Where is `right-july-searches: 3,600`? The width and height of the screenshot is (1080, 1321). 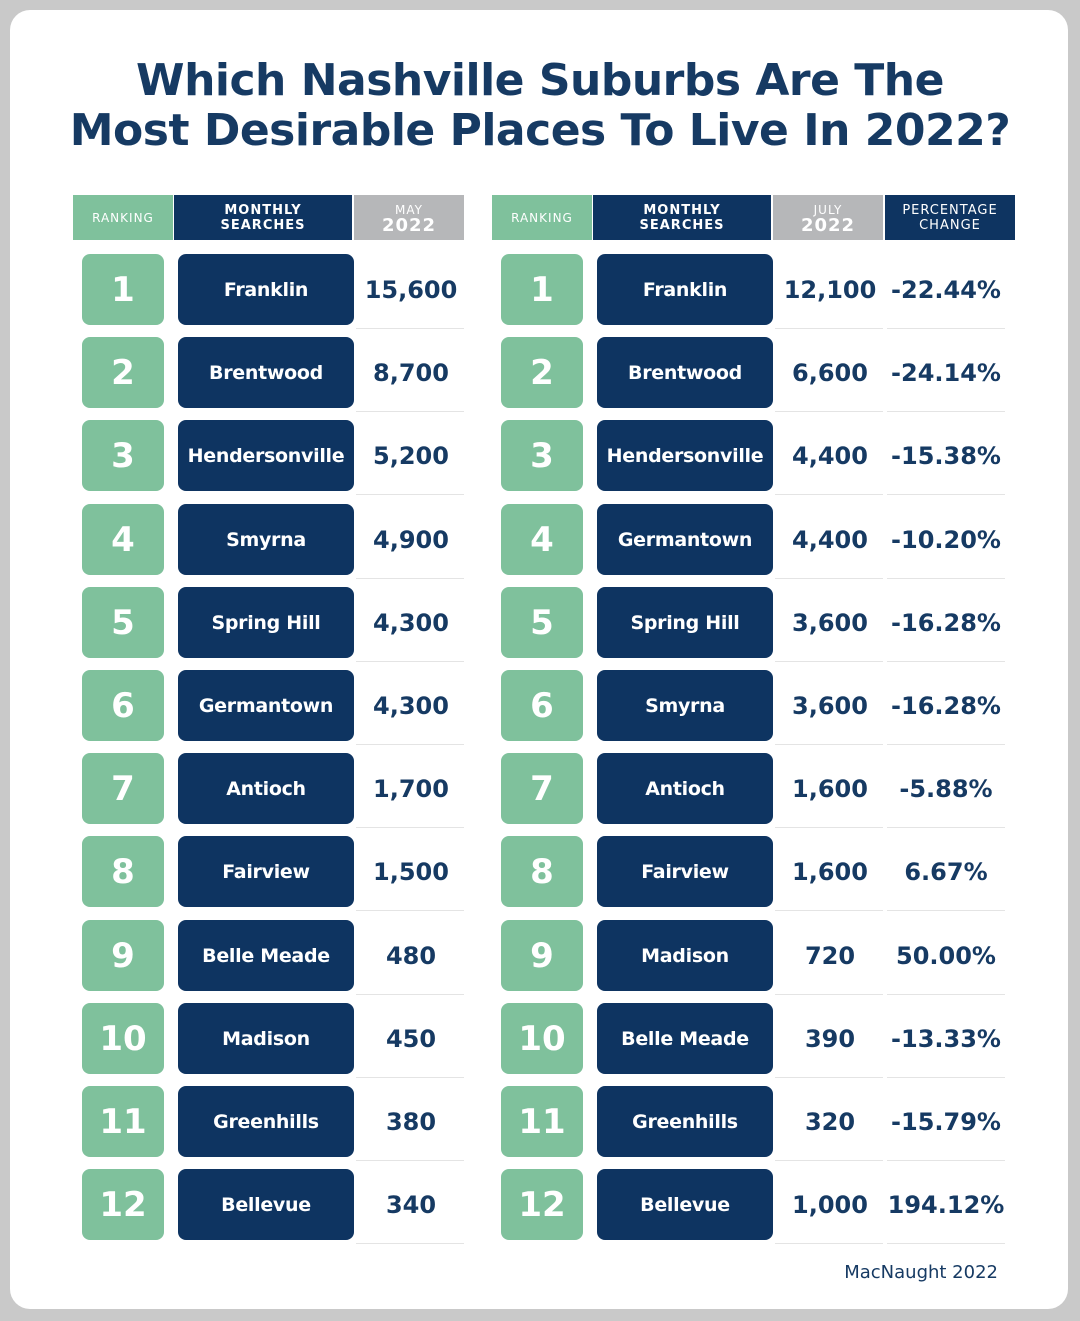 right-july-searches: 3,600 is located at coordinates (830, 705).